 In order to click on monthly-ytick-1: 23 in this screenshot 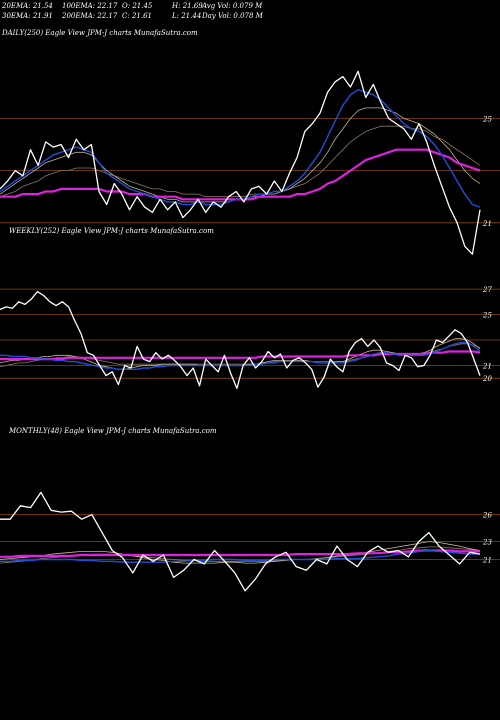, I will do `click(487, 543)`.